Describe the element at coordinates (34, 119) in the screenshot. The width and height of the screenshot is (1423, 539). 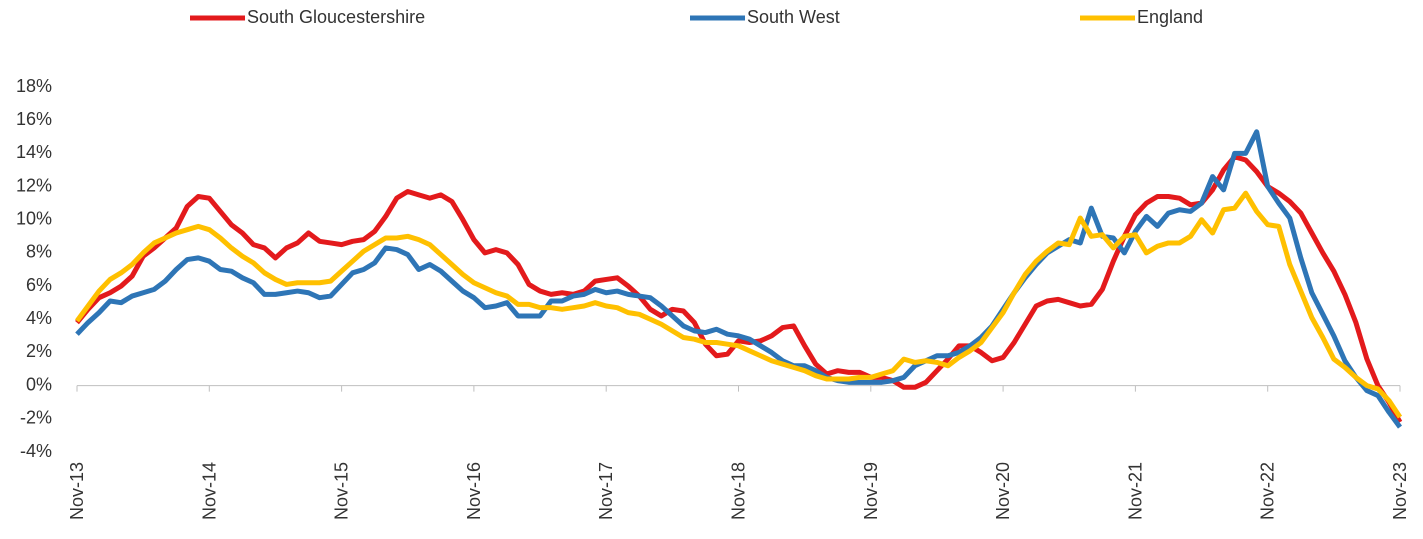
I see `y-tick-label: 16%` at that location.